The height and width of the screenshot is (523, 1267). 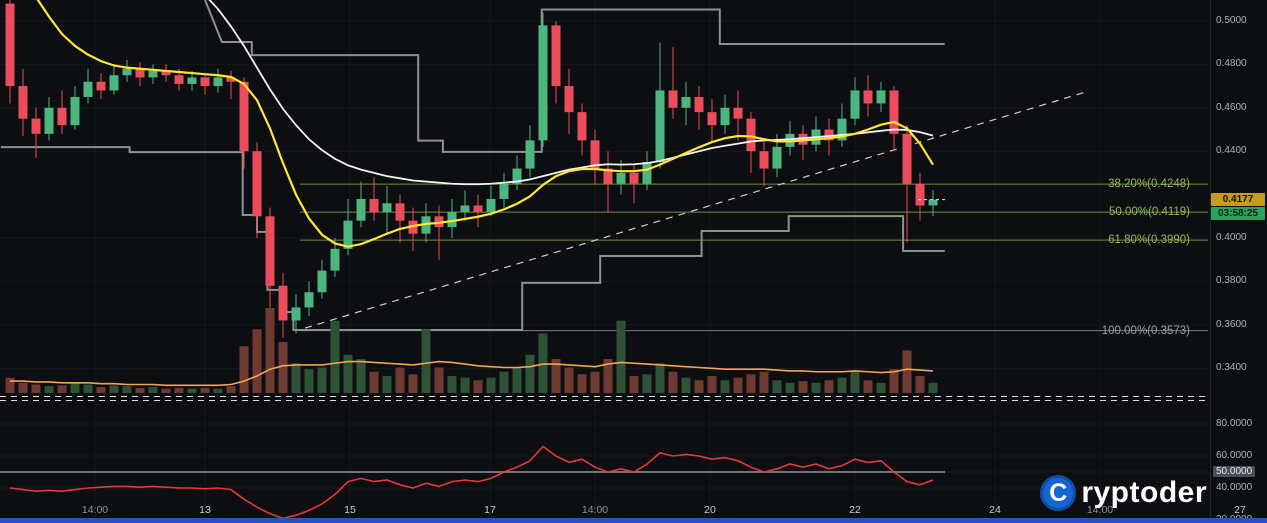 What do you see at coordinates (1238, 261) in the screenshot?
I see `price-axis` at bounding box center [1238, 261].